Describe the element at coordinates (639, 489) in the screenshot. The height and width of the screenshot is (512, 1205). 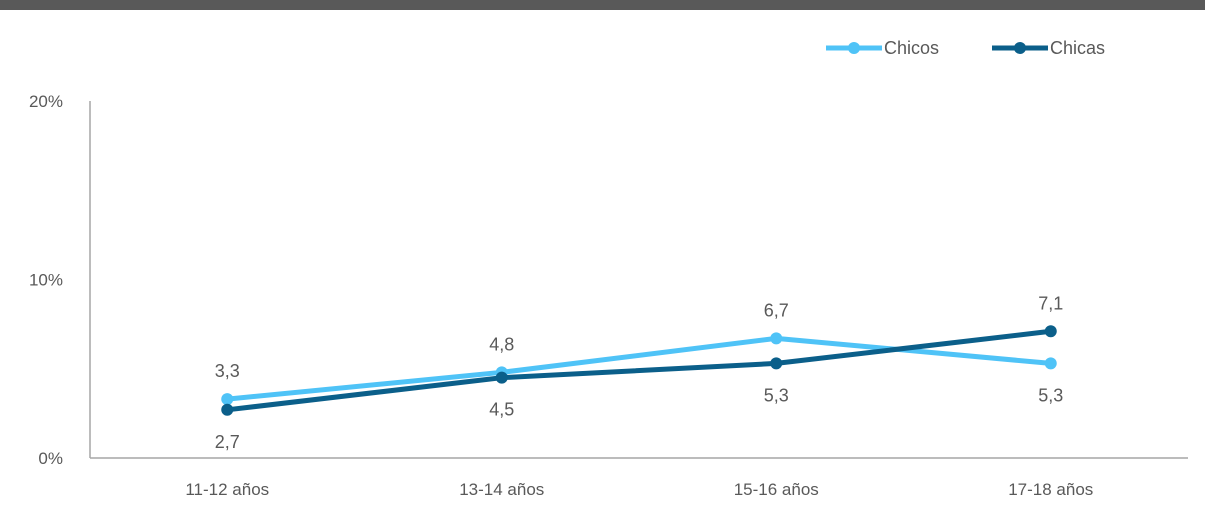
I see `x-tick-labels: 11-12 años 13-14 años 15-16 años 17-18 años` at that location.